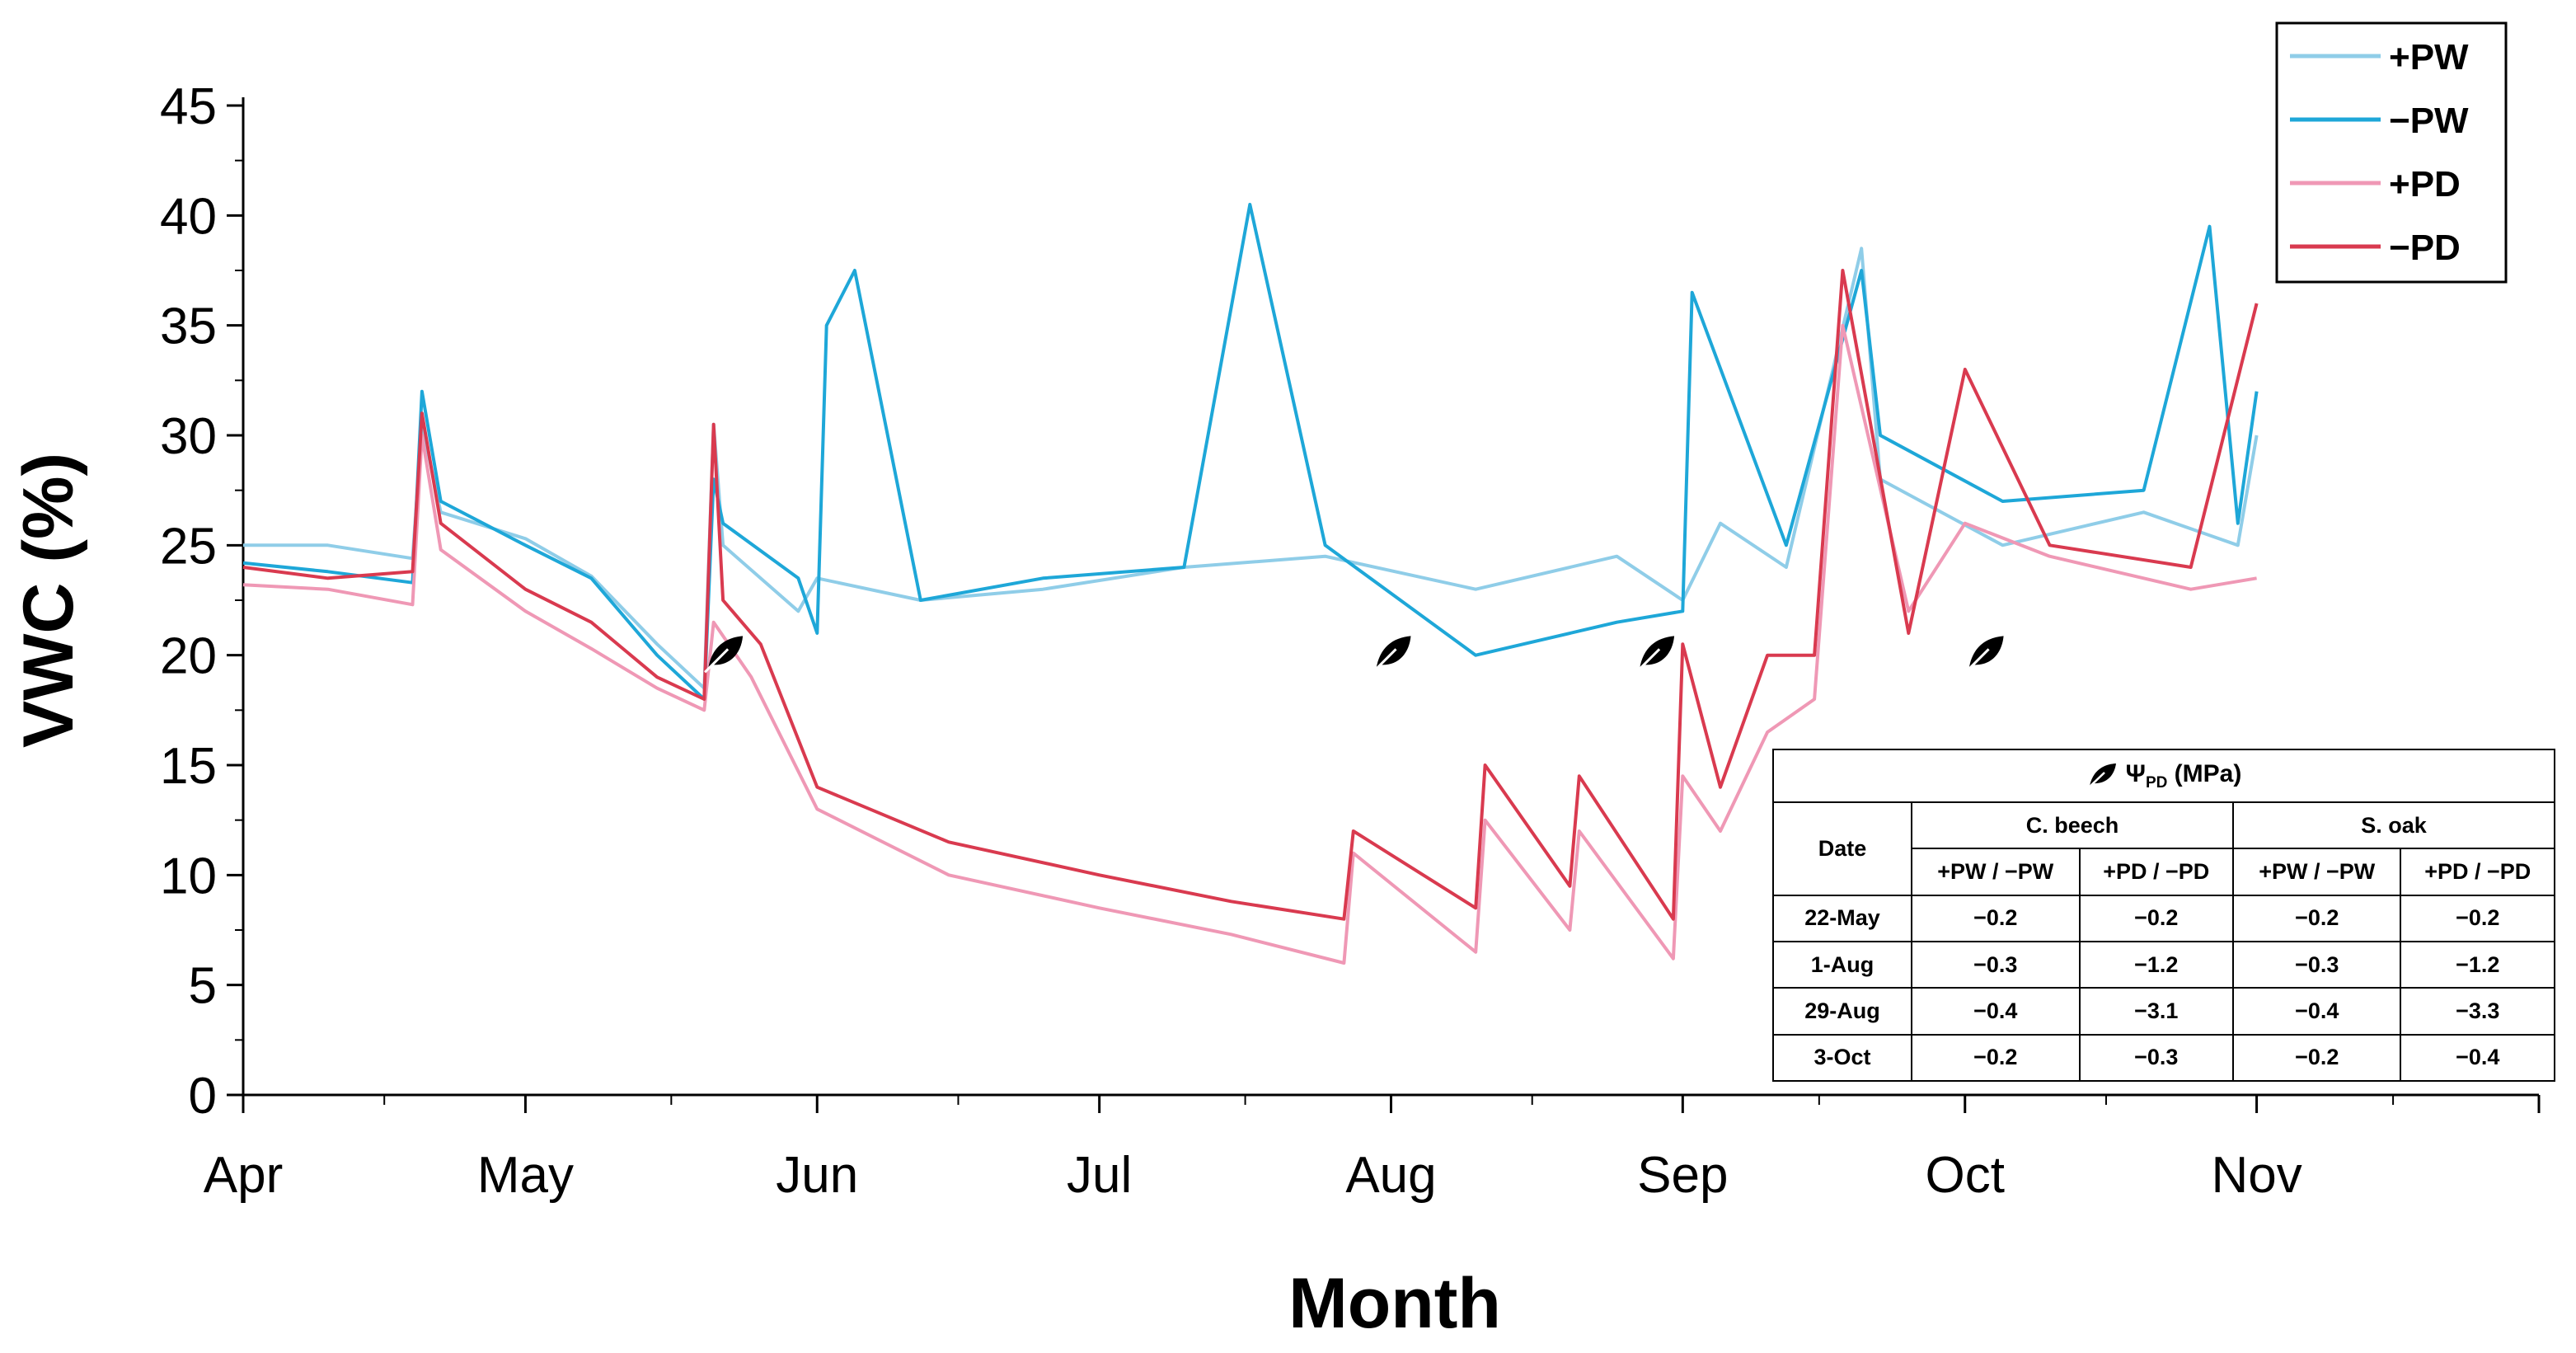 The height and width of the screenshot is (1353, 2576). Describe the element at coordinates (2257, 1175) in the screenshot. I see `x-tick-label: Nov` at that location.